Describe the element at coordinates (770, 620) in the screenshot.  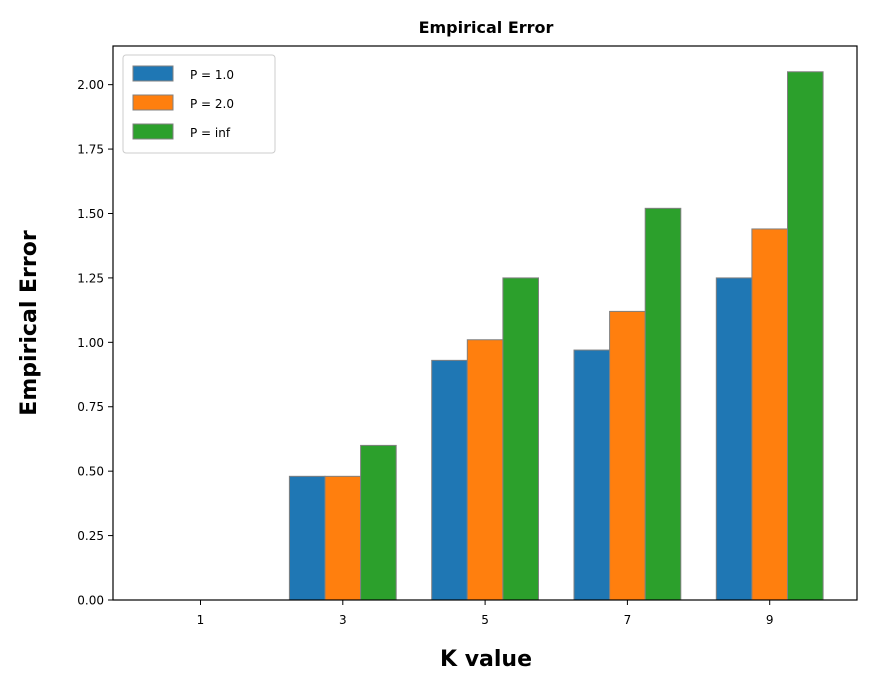
I see `x-tick-label: 9` at that location.